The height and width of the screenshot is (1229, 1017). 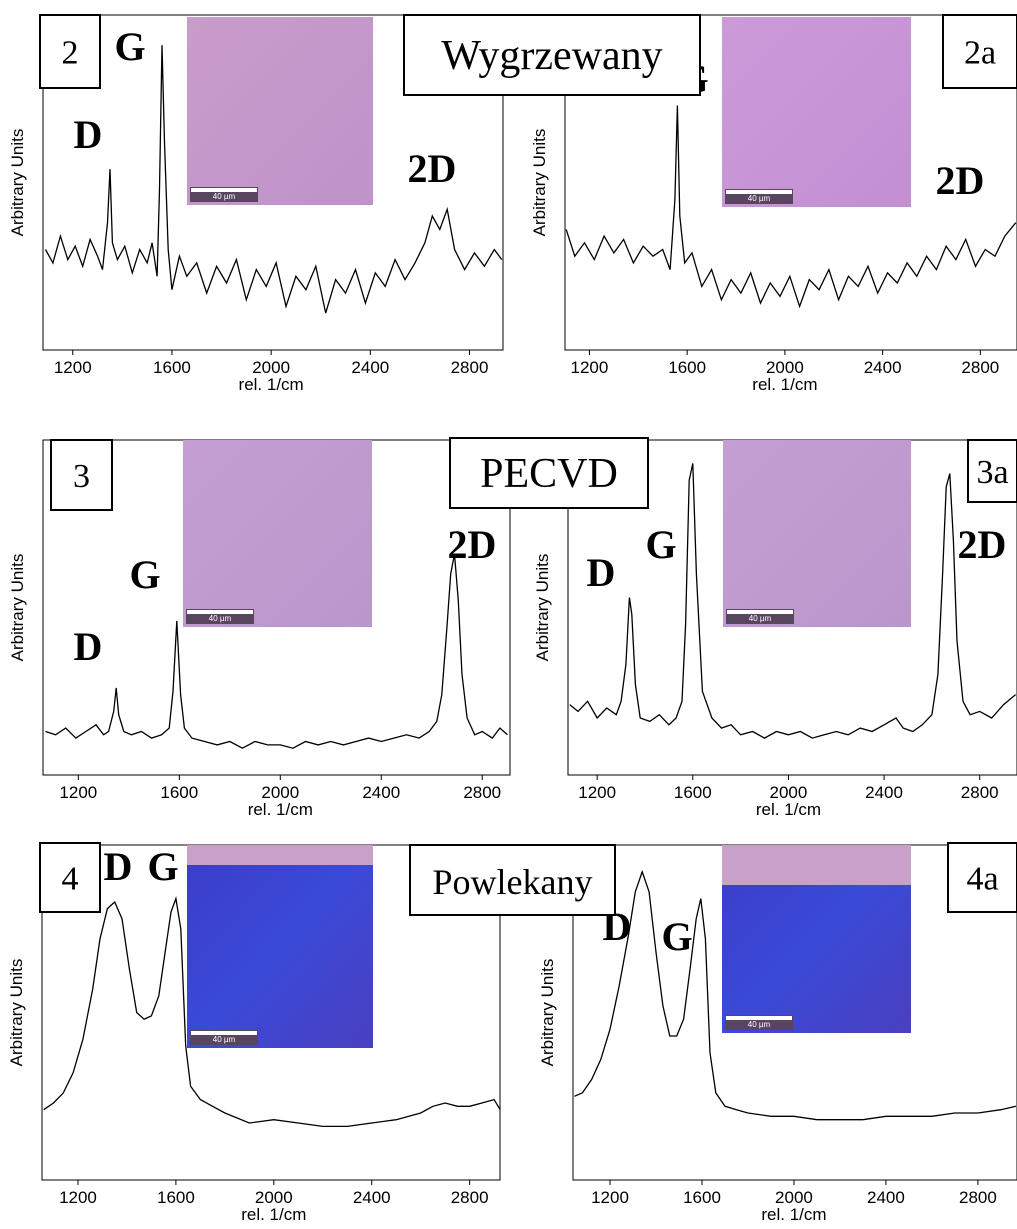 I want to click on panel-label: 3, so click(x=81, y=476).